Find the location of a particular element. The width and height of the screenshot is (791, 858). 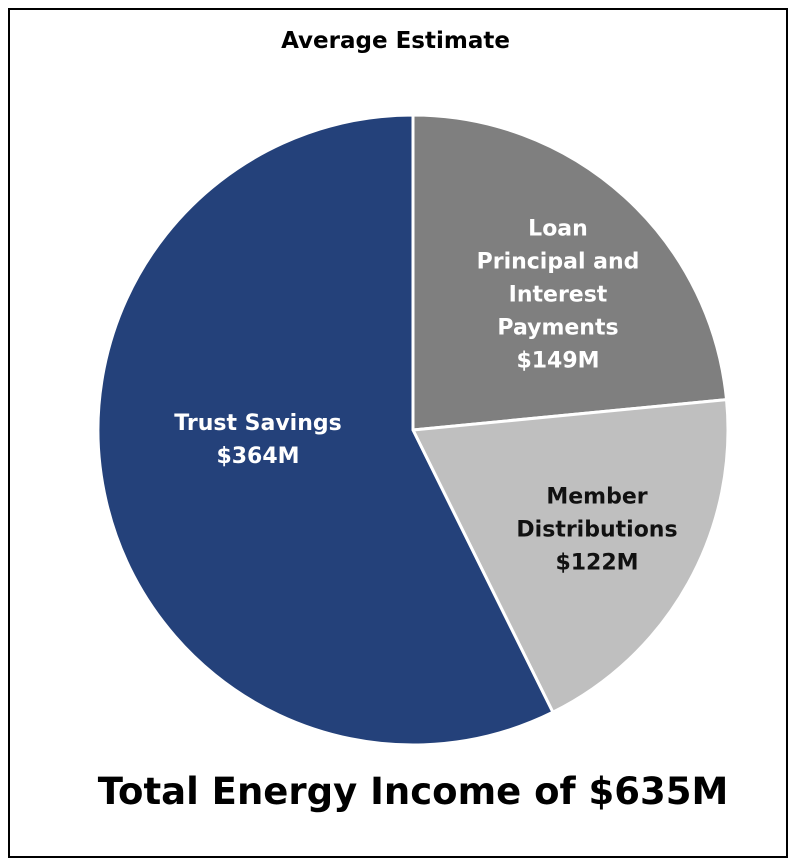

category-label: Trust Savings is located at coordinates (258, 423).